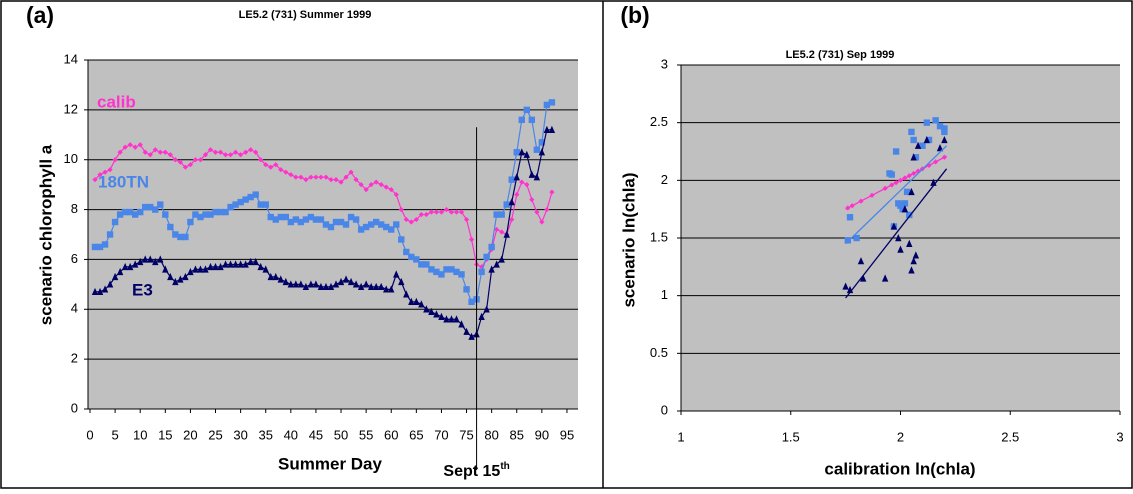 The image size is (1133, 494). I want to click on chart-title: LE5.2 (731) Summer 1999, so click(305, 15).